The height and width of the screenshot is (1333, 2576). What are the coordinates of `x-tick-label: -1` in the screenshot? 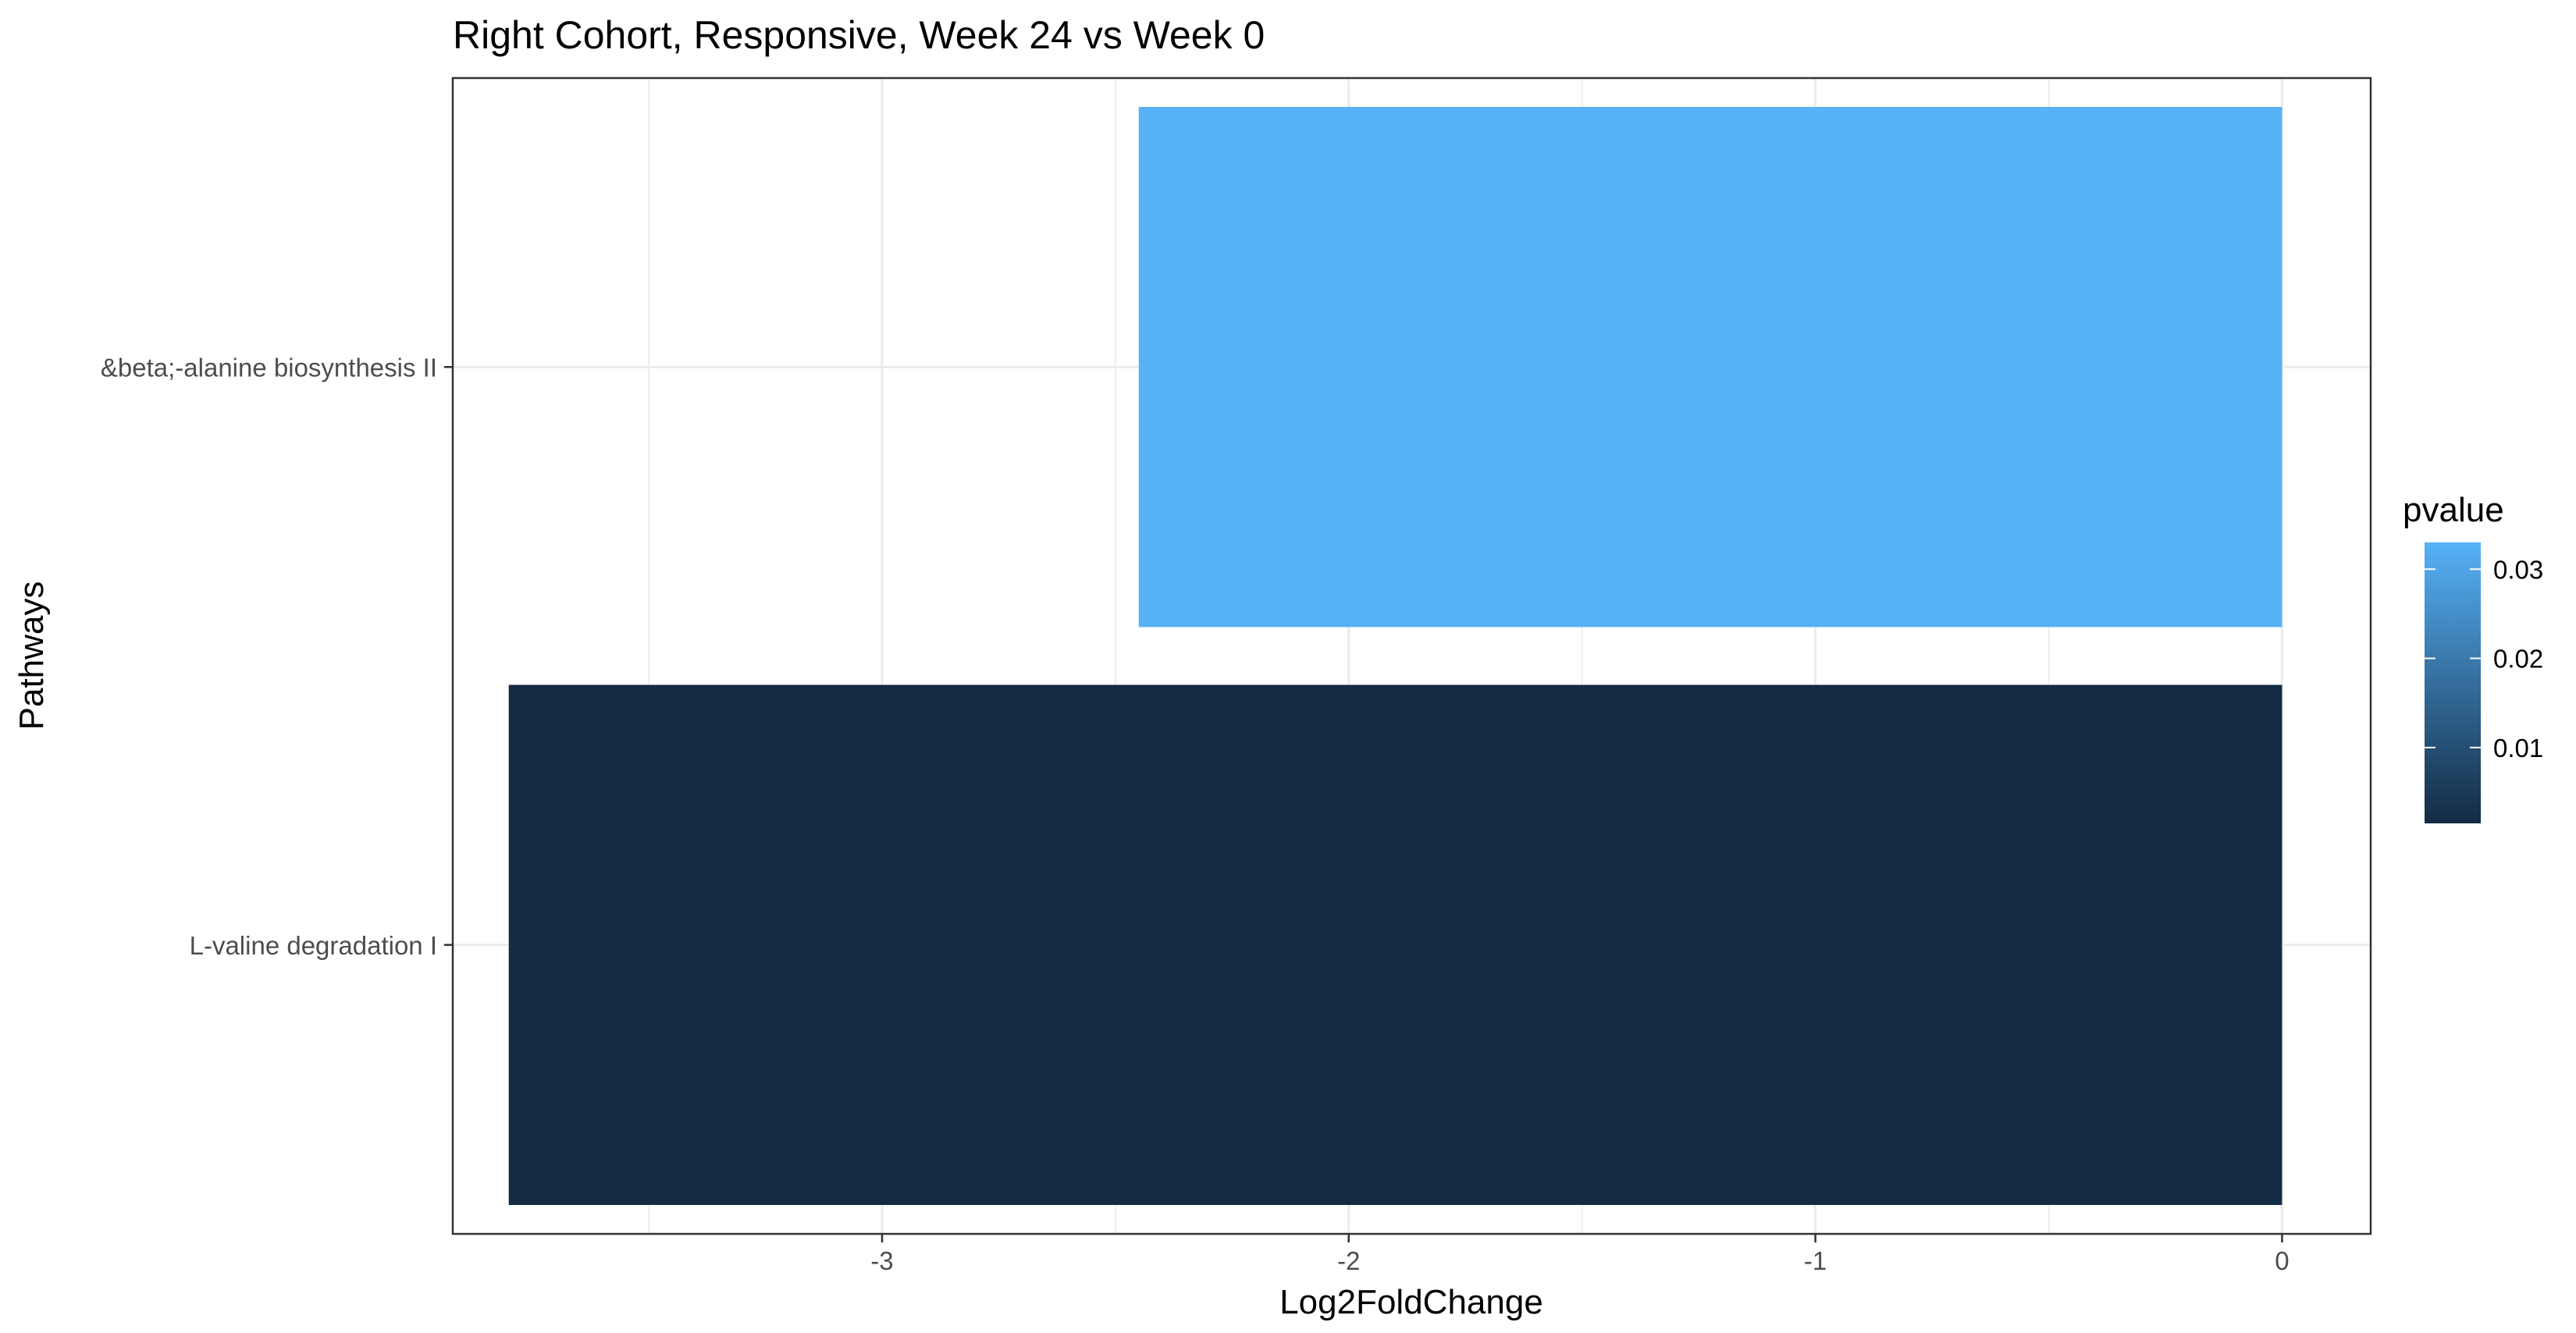 It's located at (1816, 1260).